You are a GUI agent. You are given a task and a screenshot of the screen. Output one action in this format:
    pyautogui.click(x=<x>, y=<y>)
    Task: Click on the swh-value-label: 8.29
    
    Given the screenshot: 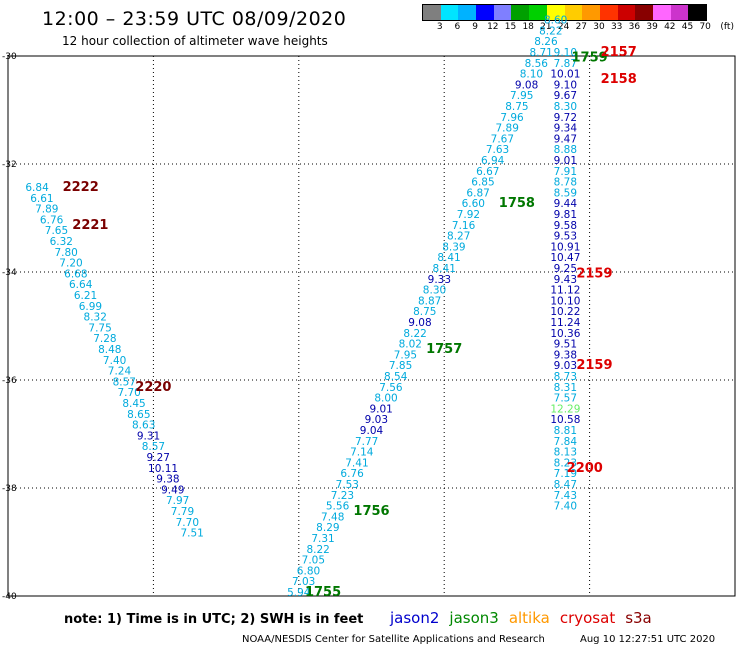 What is the action you would take?
    pyautogui.click(x=327, y=528)
    